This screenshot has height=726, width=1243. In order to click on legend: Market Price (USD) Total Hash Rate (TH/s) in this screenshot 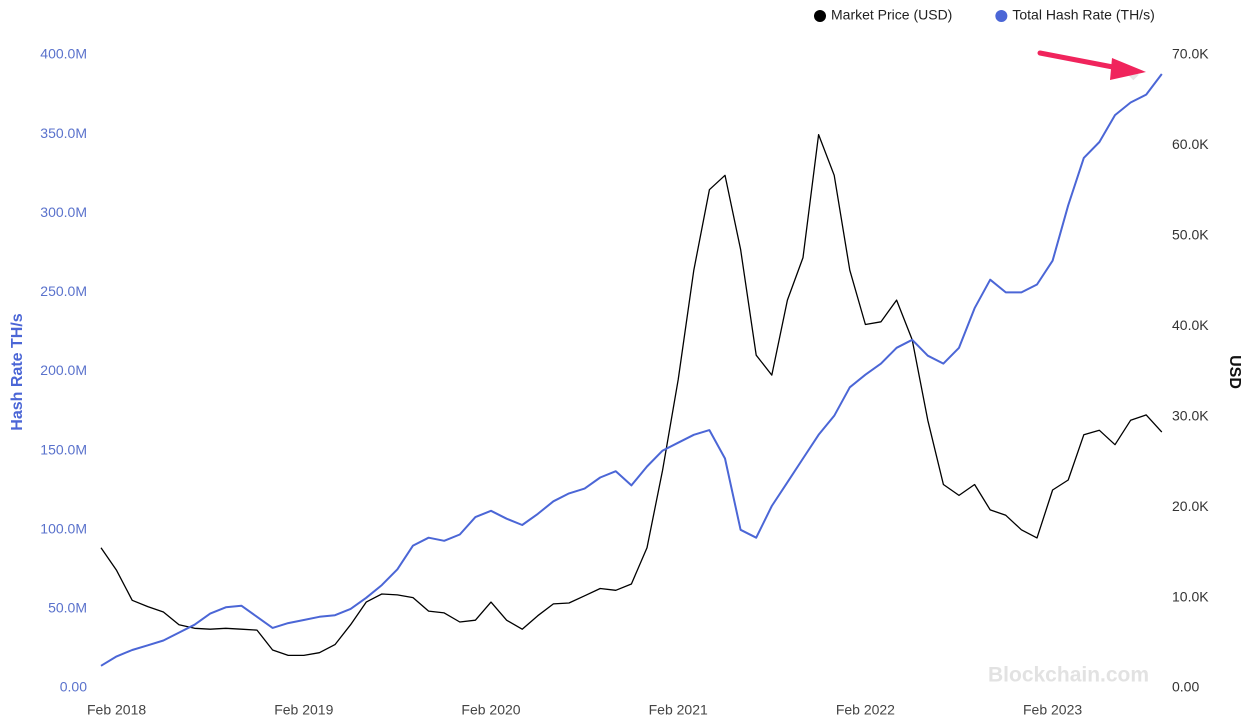, I will do `click(984, 15)`.